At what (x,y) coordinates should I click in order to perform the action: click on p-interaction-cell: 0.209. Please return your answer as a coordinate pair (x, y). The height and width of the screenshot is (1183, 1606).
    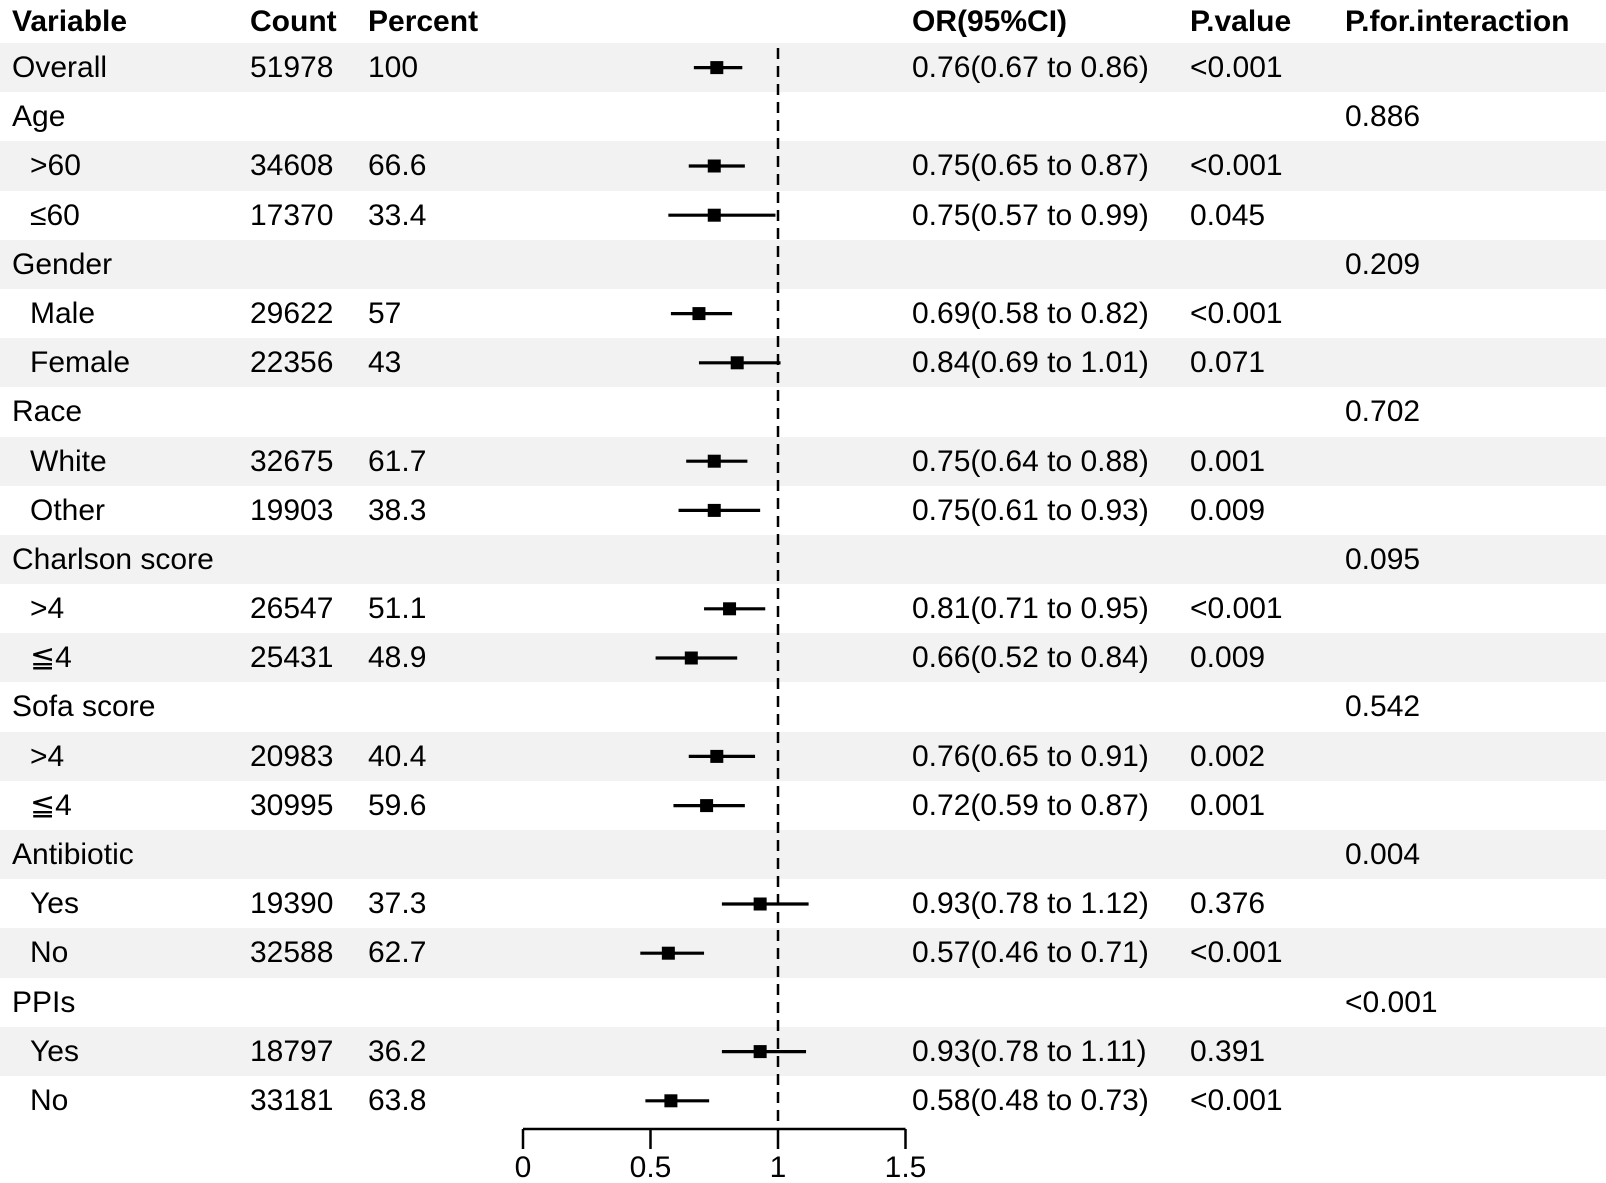
    Looking at the image, I should click on (1383, 264).